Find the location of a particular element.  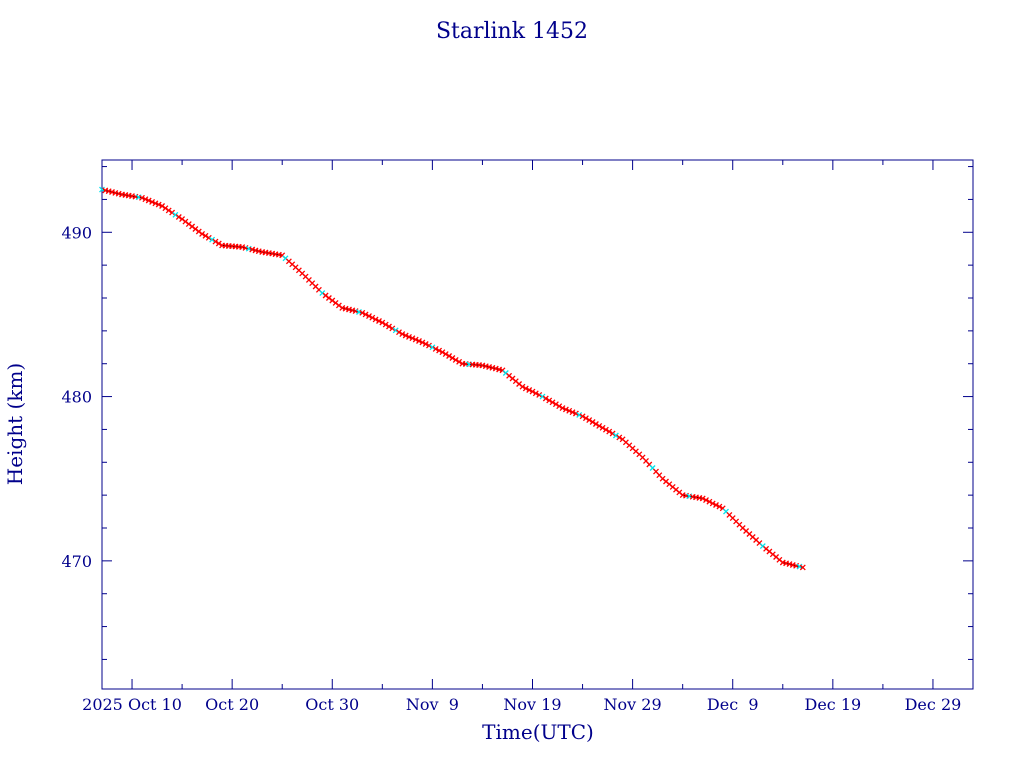

y-tick-labels: 470 480 490 is located at coordinates (76, 397).